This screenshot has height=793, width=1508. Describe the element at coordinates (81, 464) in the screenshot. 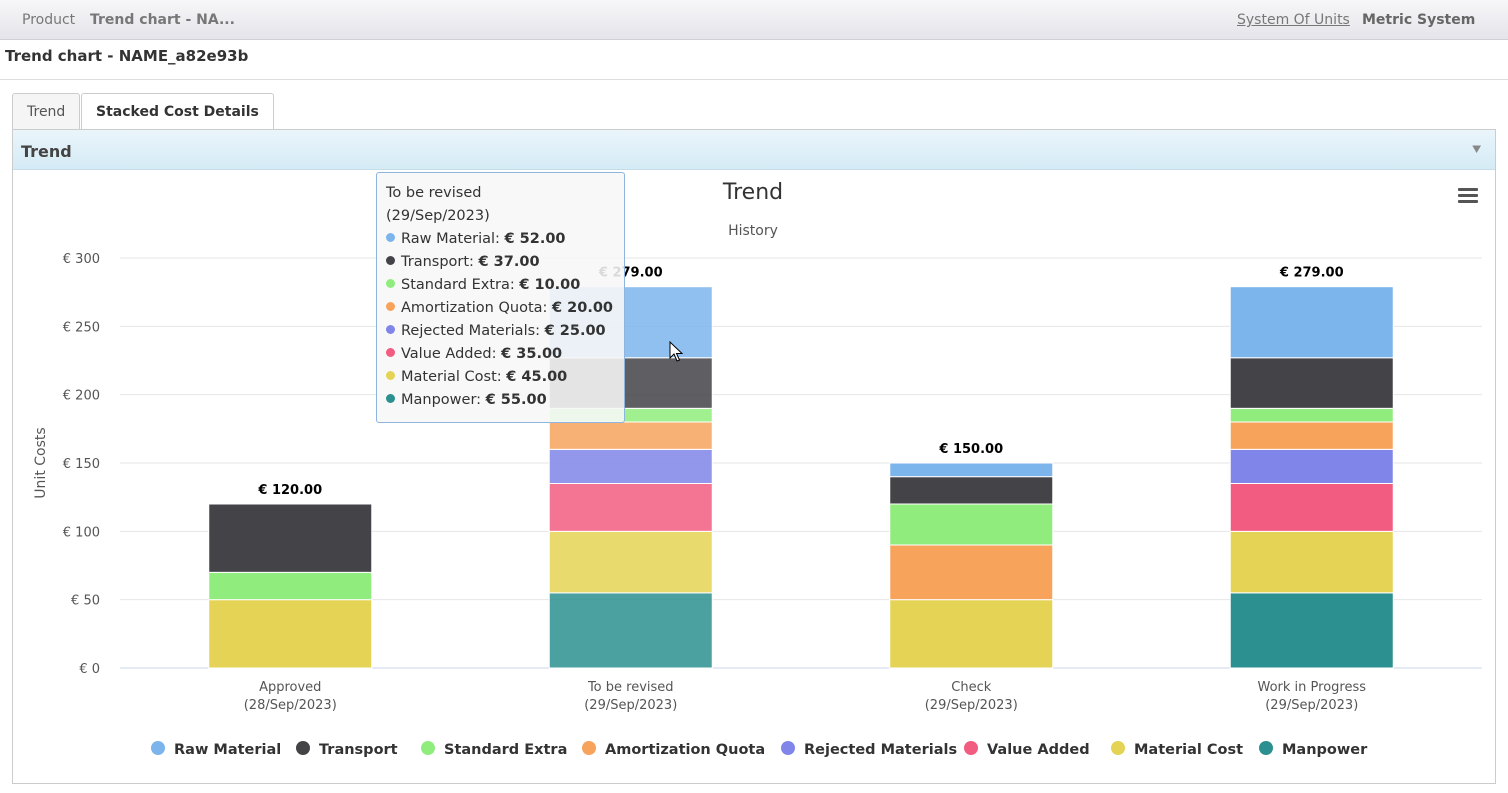

I see `y-tick-label: € 150` at that location.